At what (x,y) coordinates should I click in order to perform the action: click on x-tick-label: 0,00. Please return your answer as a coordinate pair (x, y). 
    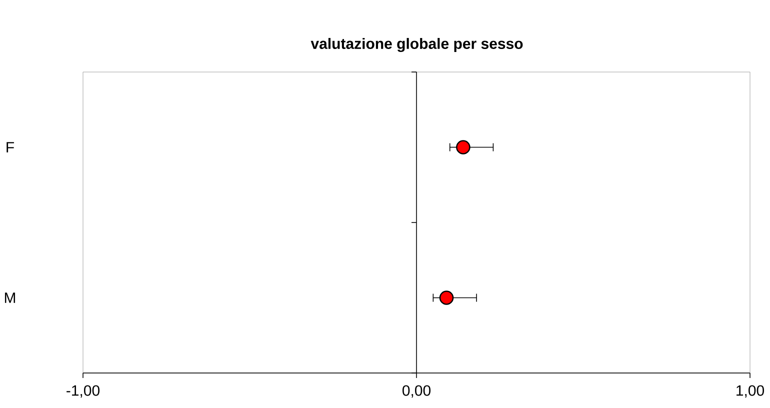
    Looking at the image, I should click on (416, 391).